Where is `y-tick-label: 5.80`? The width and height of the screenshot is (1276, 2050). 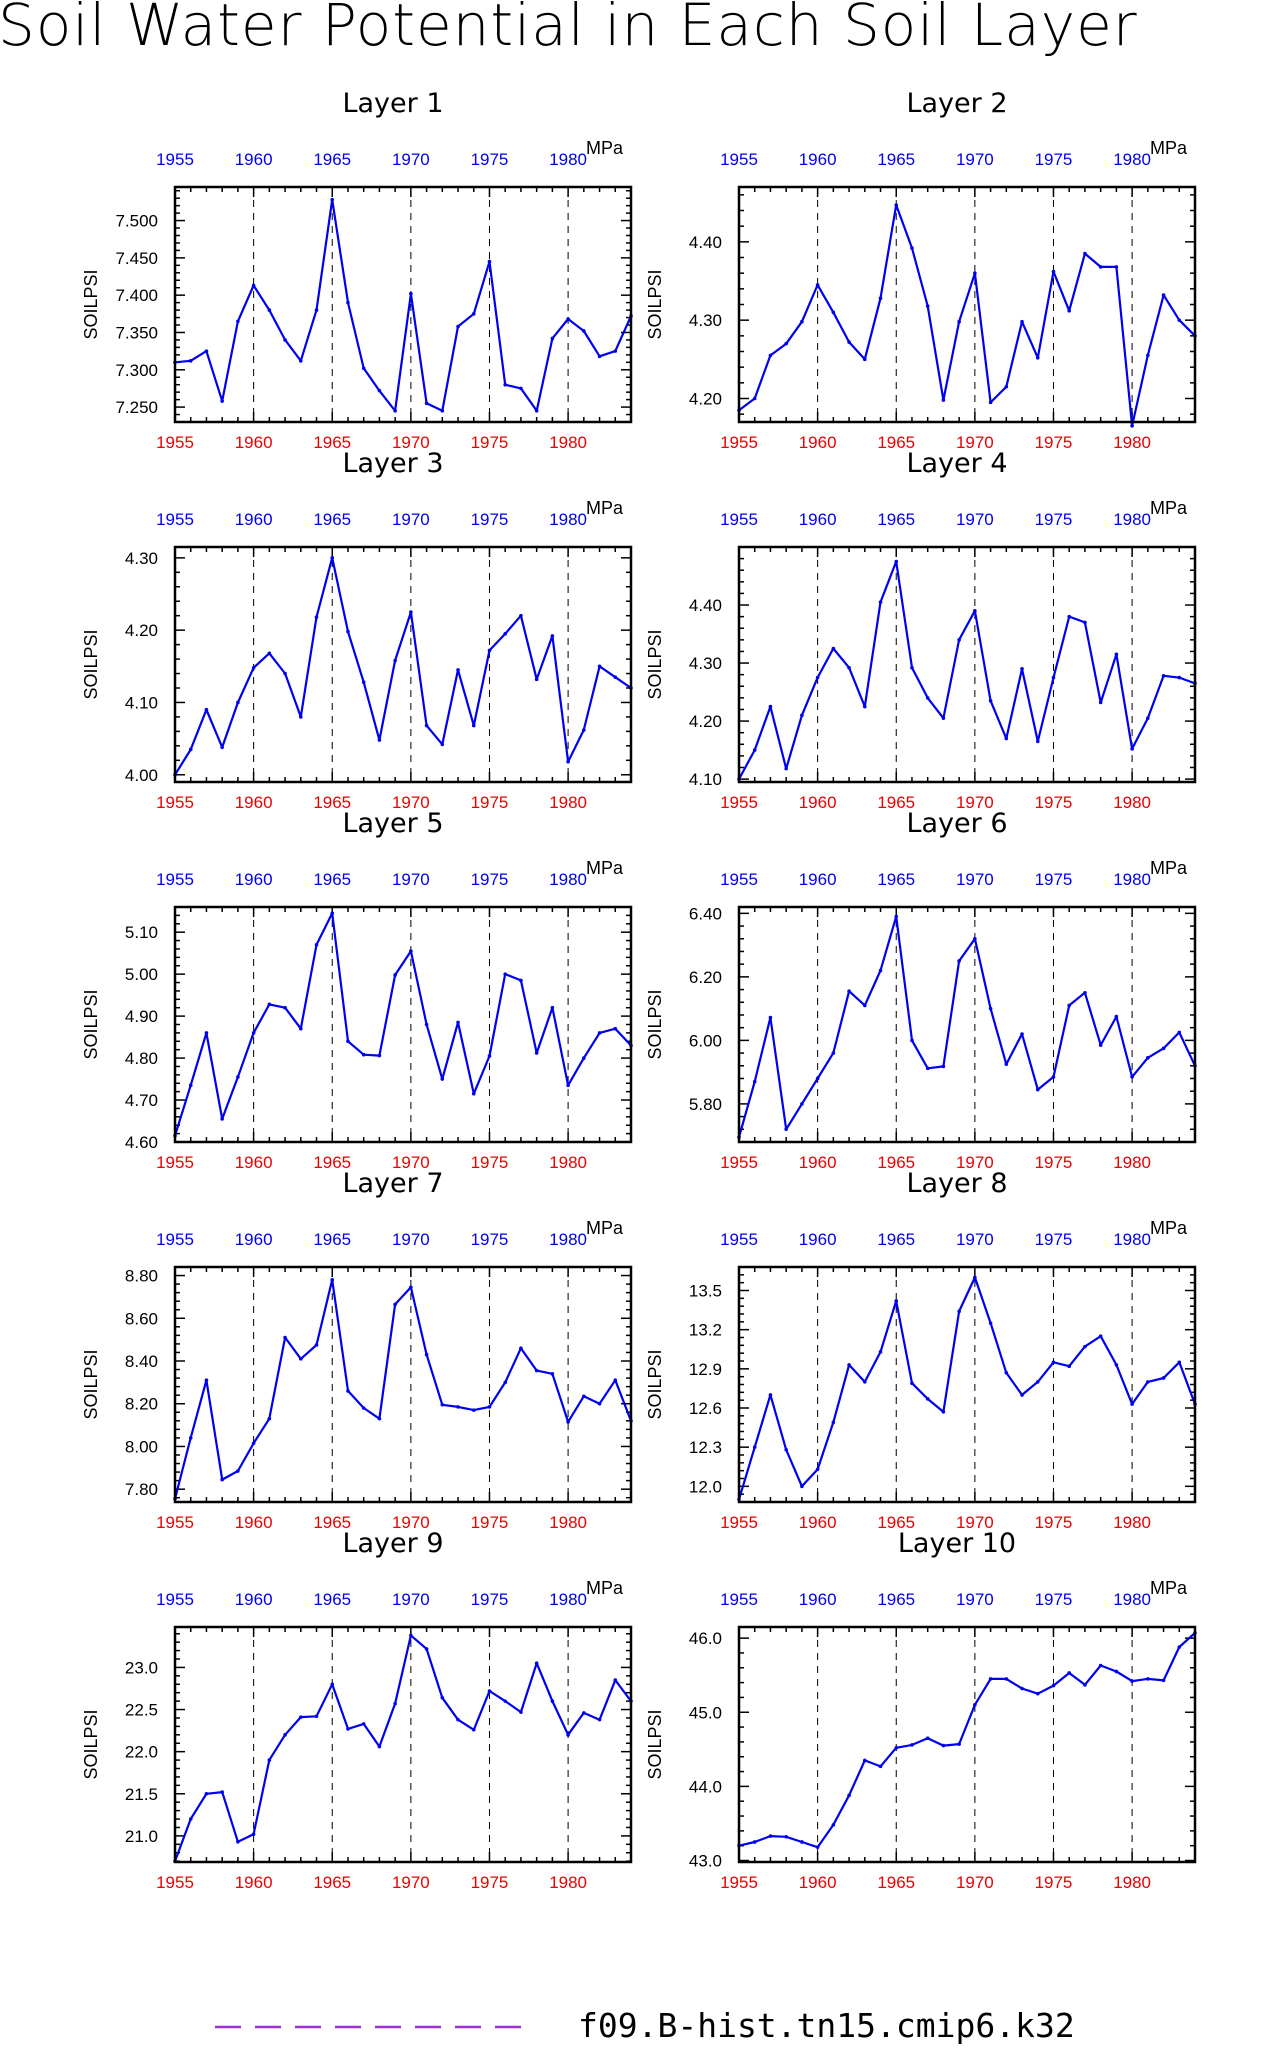 y-tick-label: 5.80 is located at coordinates (705, 1104).